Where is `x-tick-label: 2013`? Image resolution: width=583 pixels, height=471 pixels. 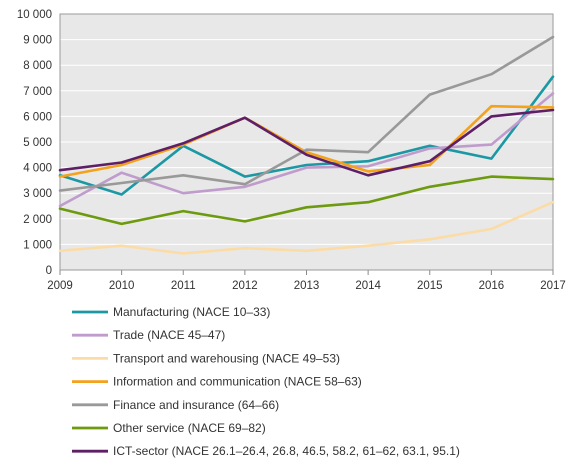 x-tick-label: 2013 is located at coordinates (307, 286).